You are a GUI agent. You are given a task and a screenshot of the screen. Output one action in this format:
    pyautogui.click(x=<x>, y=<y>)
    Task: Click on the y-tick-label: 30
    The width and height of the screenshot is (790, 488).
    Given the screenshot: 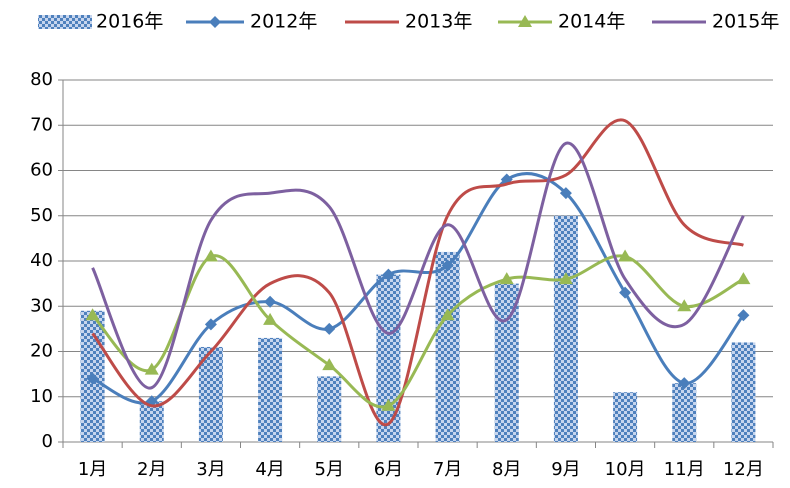 What is the action you would take?
    pyautogui.click(x=41, y=305)
    